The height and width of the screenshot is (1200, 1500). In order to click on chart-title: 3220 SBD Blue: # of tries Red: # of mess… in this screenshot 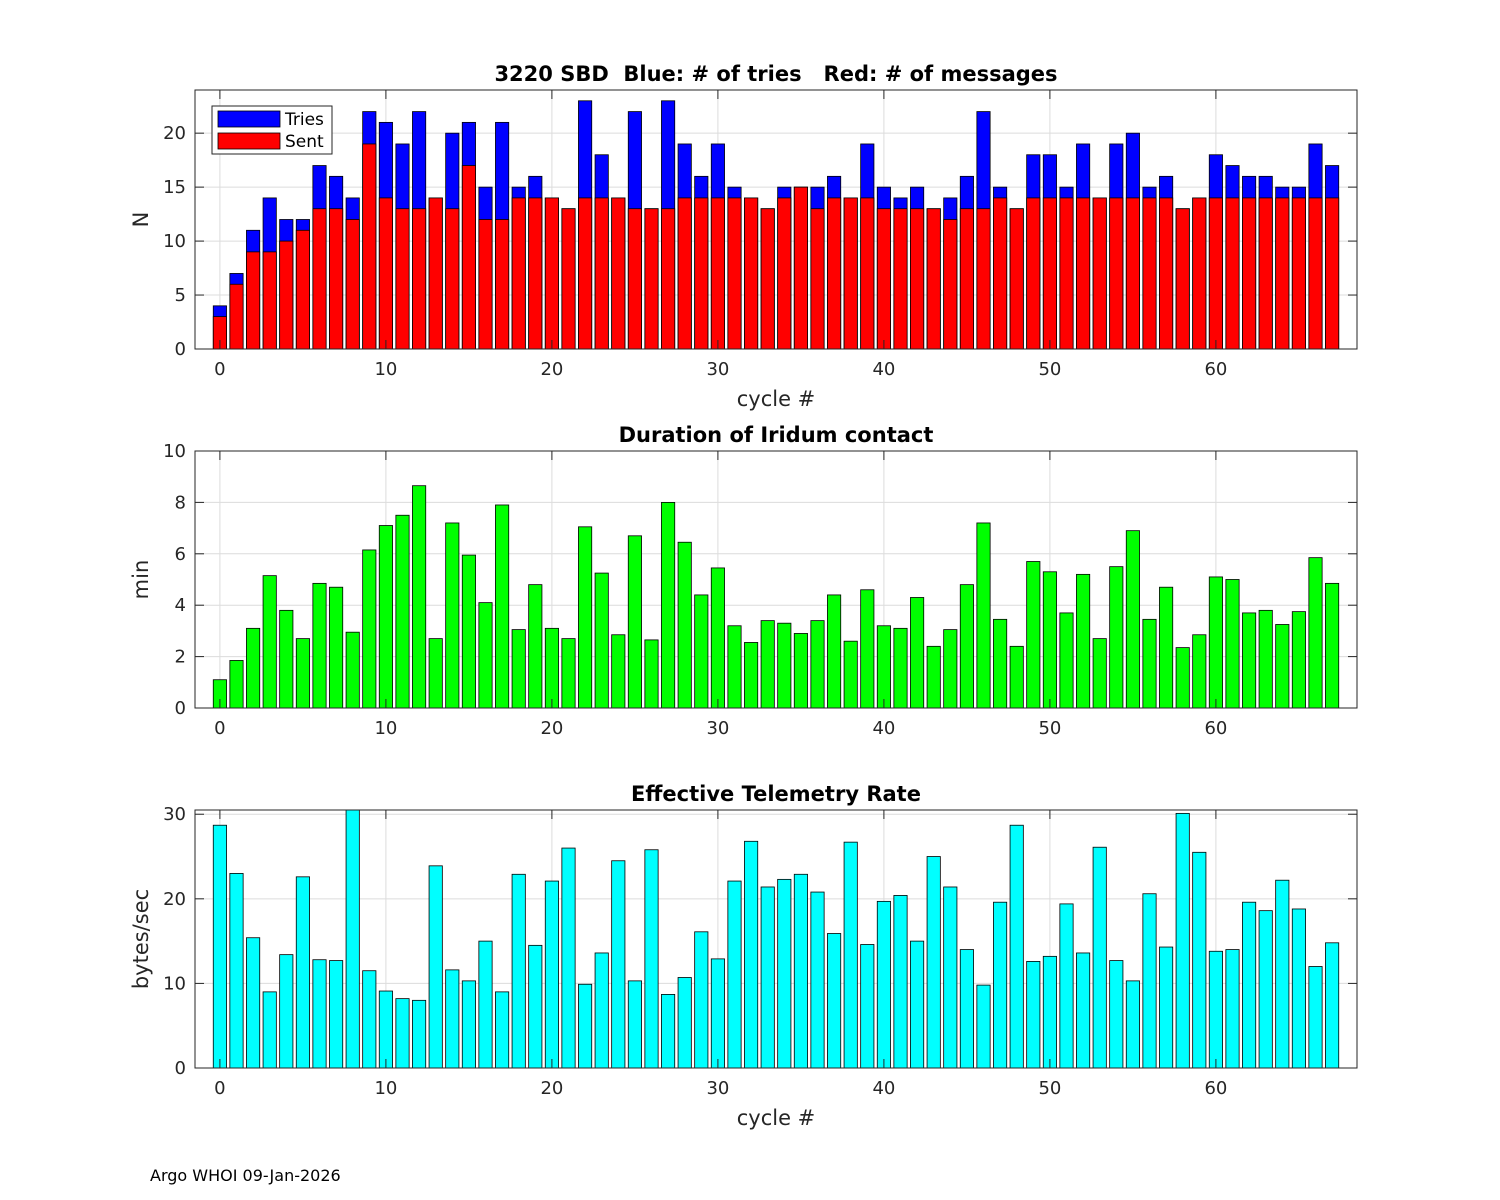, I will do `click(775, 74)`.